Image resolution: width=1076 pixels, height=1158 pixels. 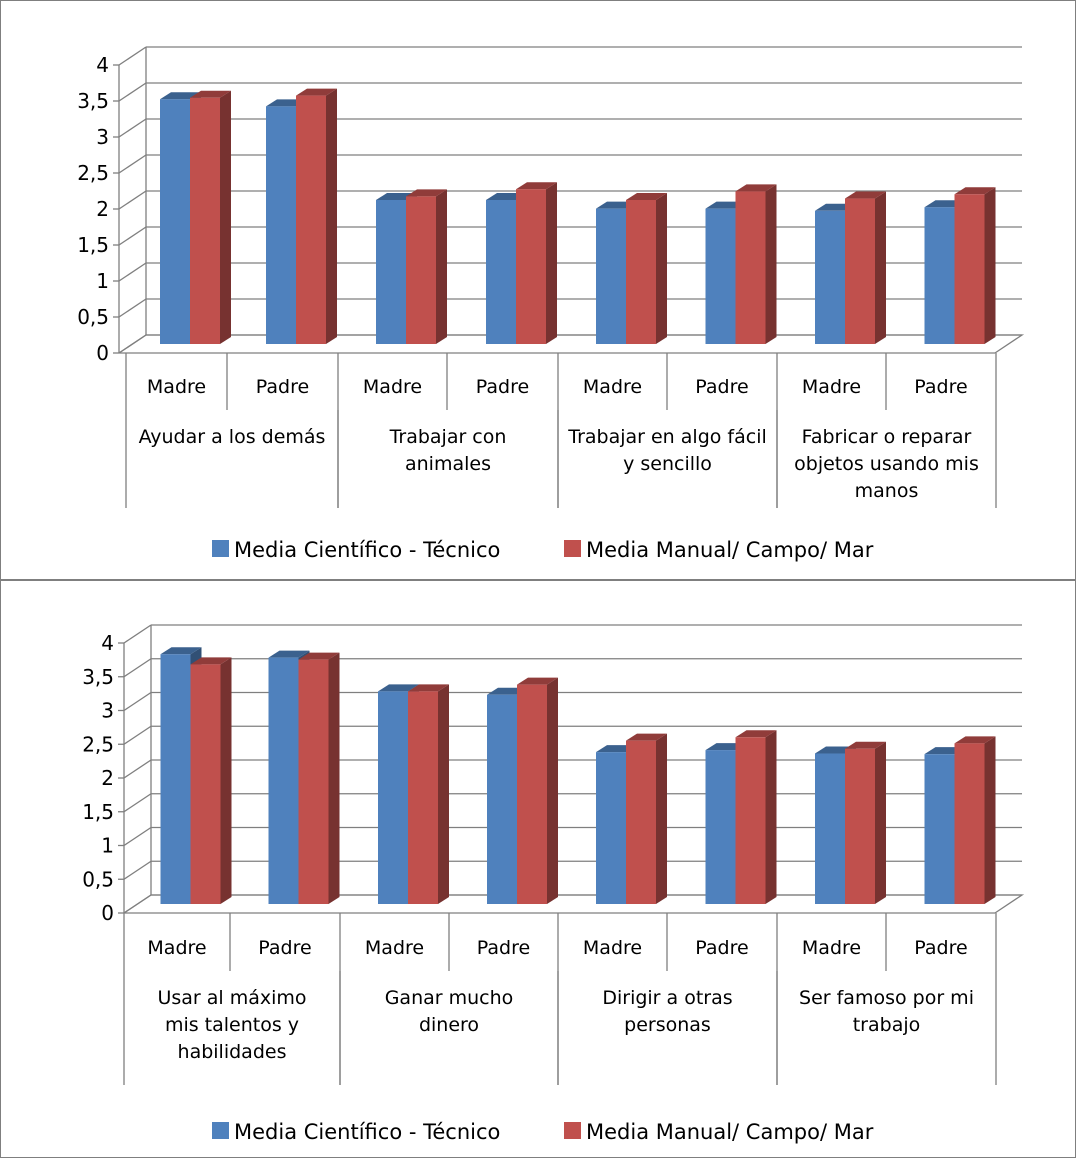 I want to click on group-label: Usar al máximo, so click(x=231, y=998).